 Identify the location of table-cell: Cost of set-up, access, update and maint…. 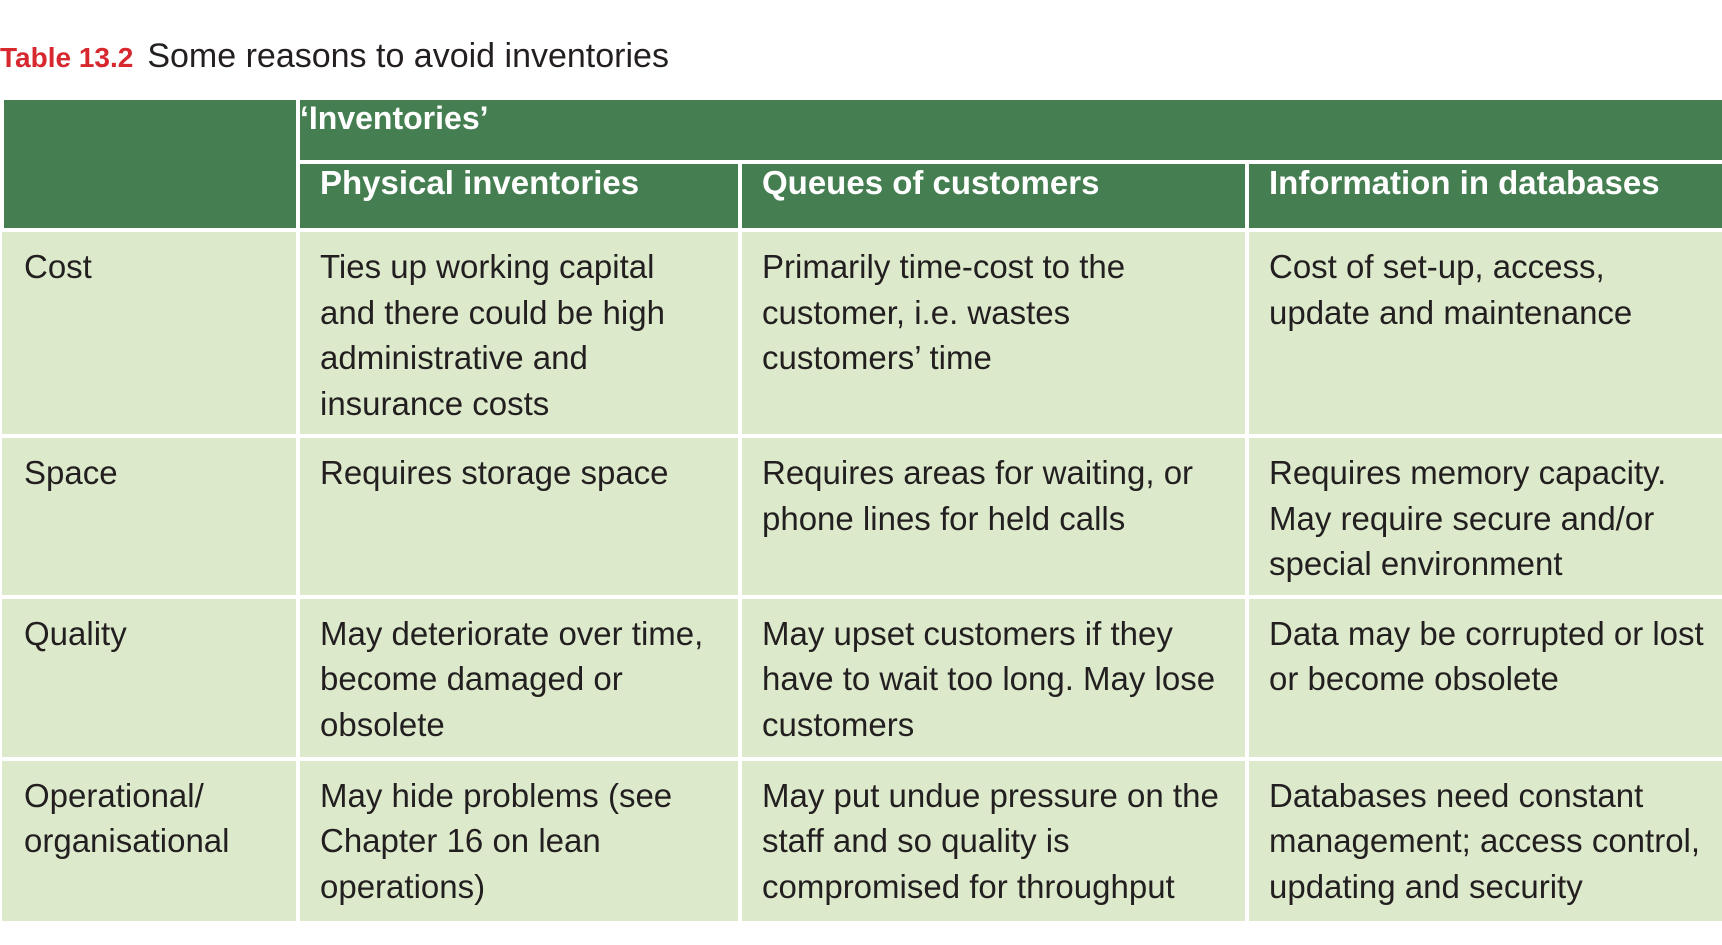
(1483, 333).